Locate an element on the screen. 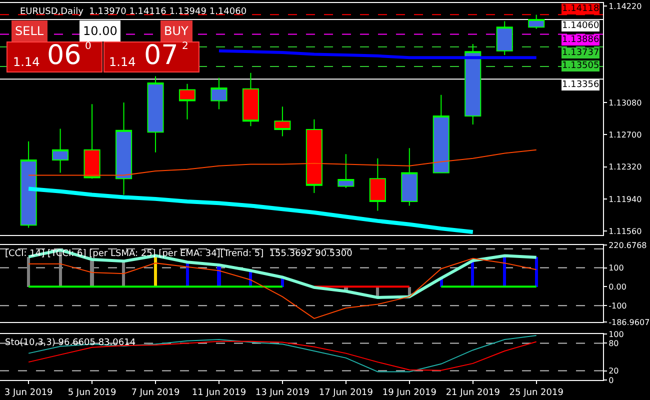  ref-line-label: 1.13505 is located at coordinates (581, 66).